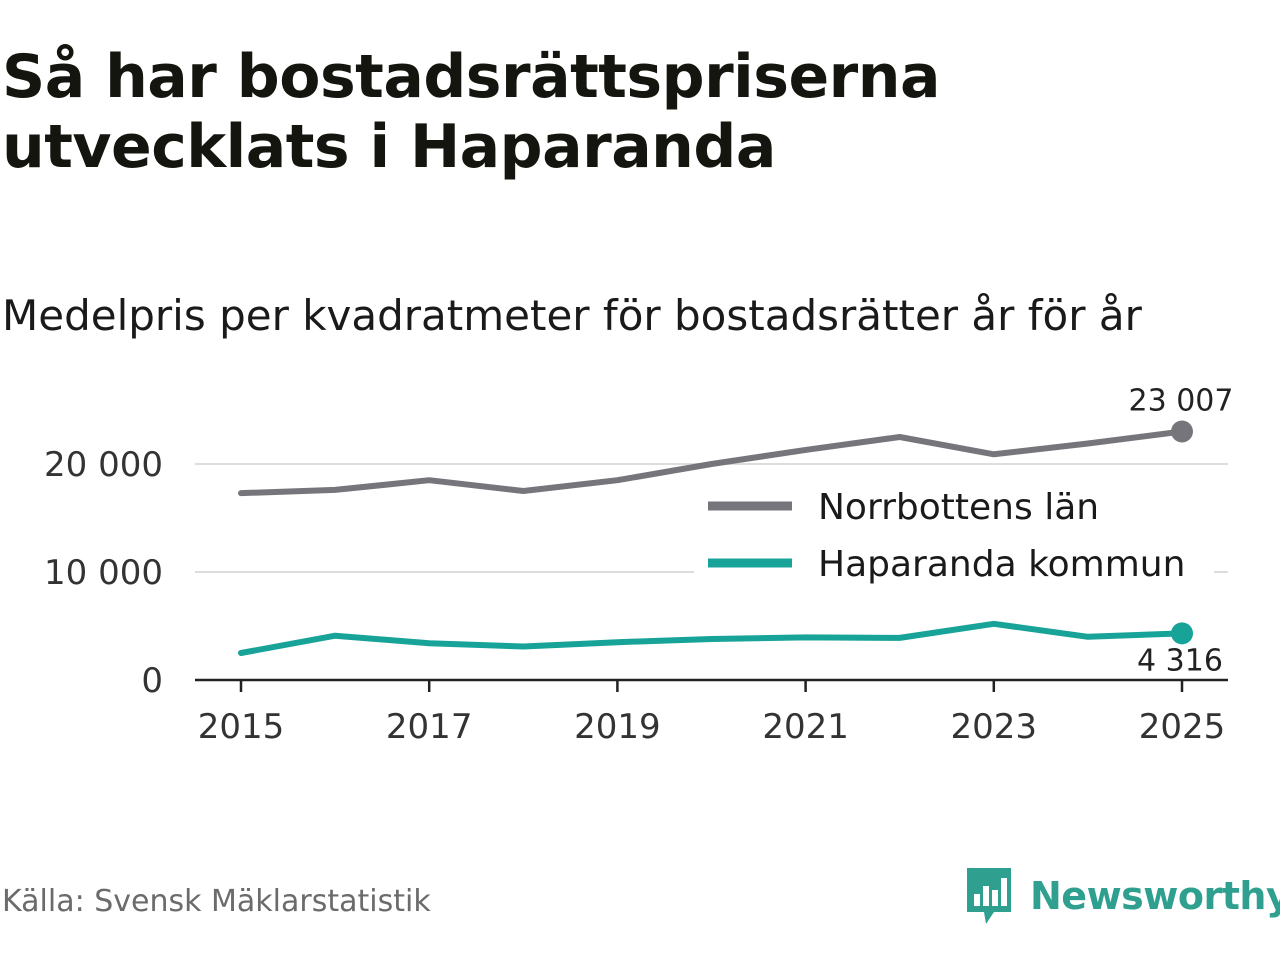 The width and height of the screenshot is (1280, 960). I want to click on legend-label-norrbotten: Norrbottens län, so click(958, 507).